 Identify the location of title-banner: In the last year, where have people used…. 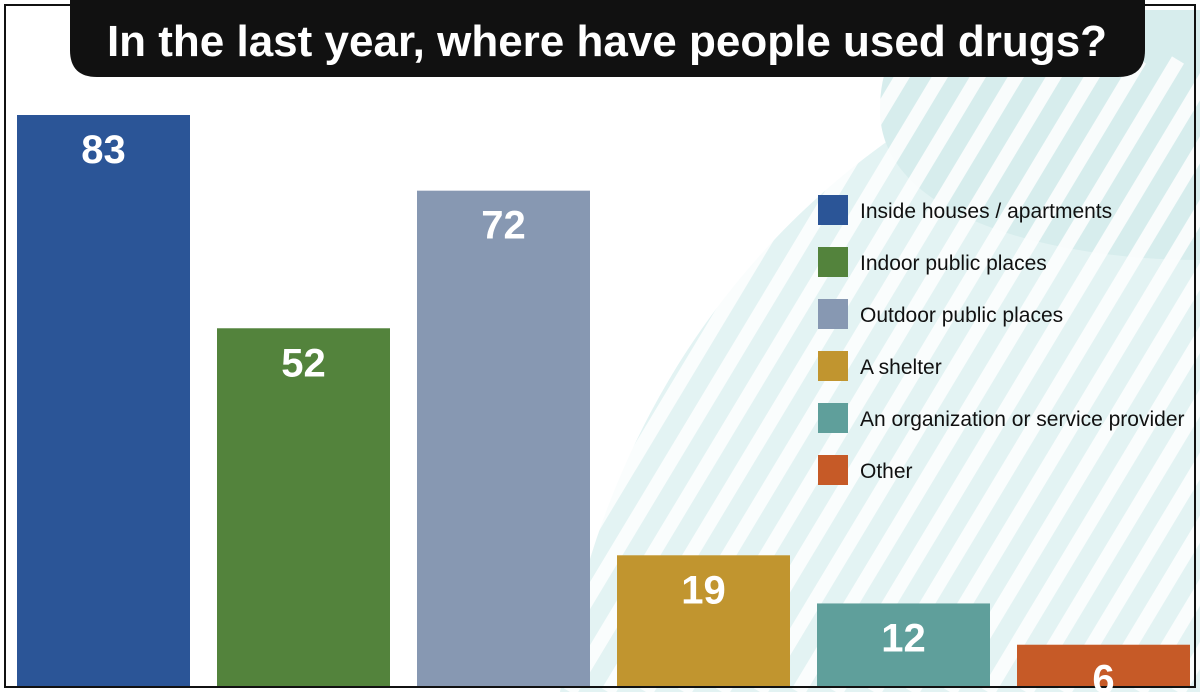
(607, 38).